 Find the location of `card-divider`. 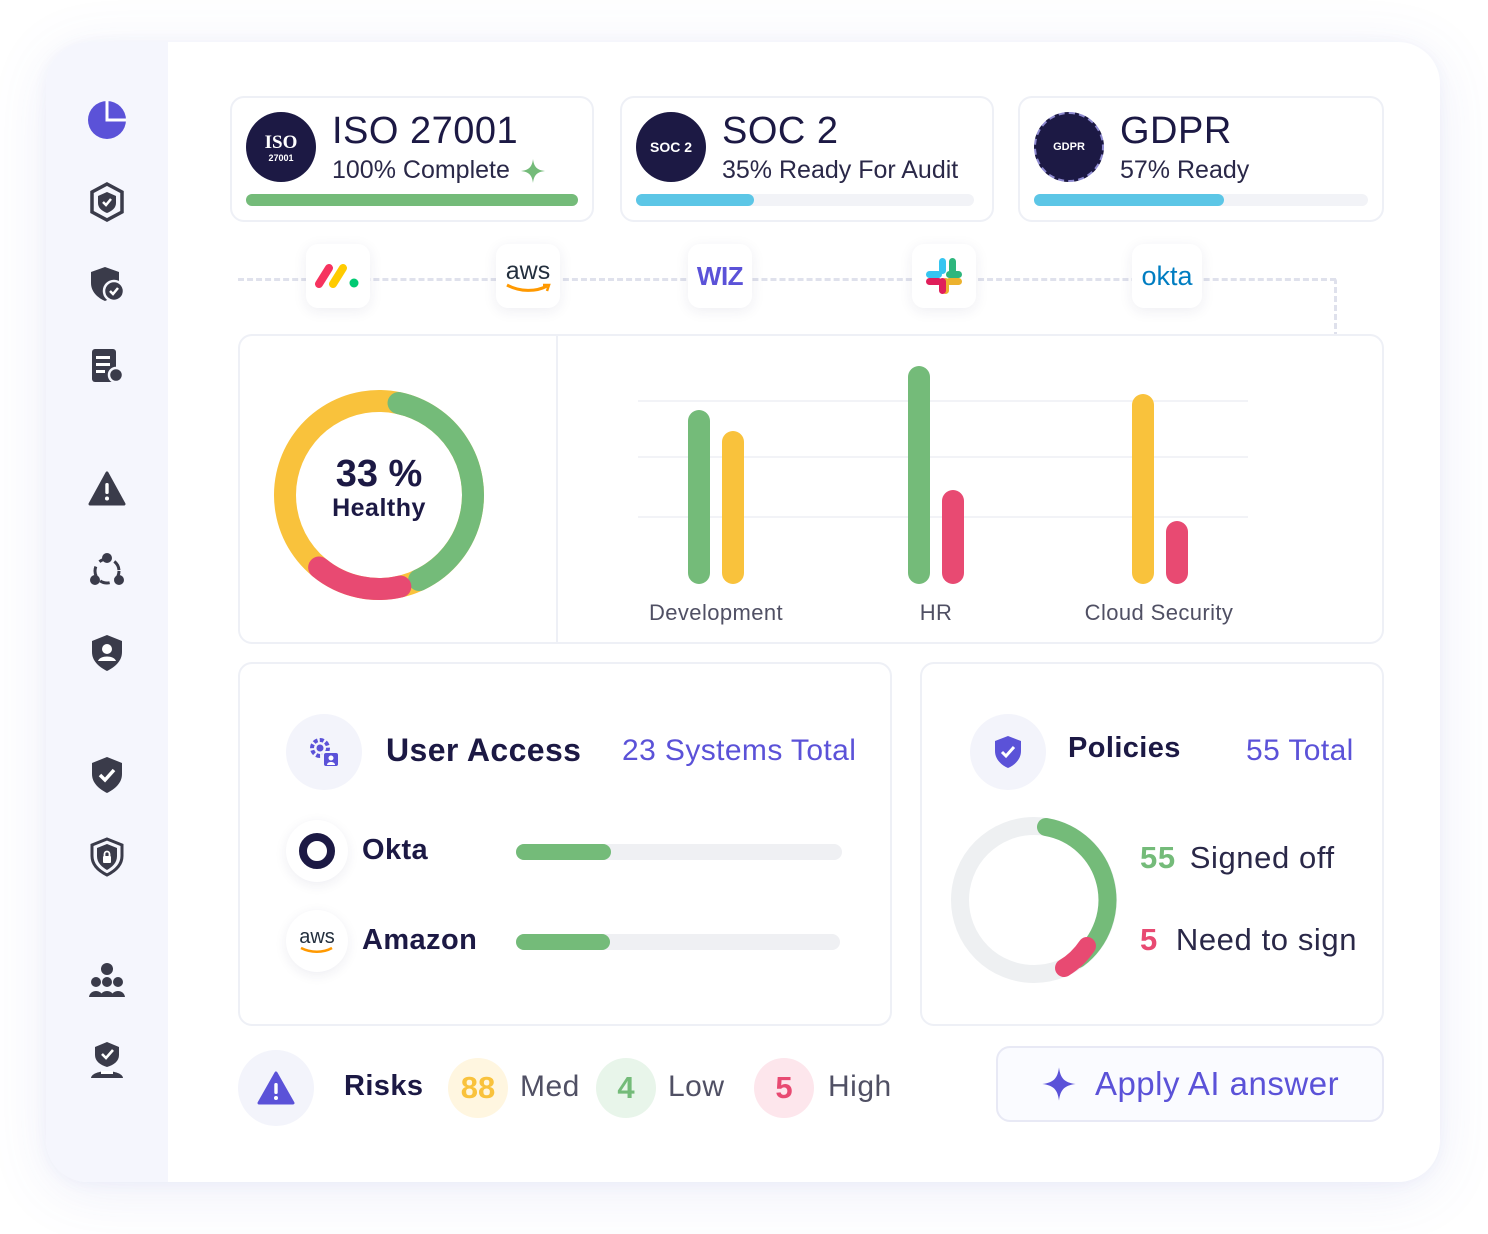

card-divider is located at coordinates (557, 489).